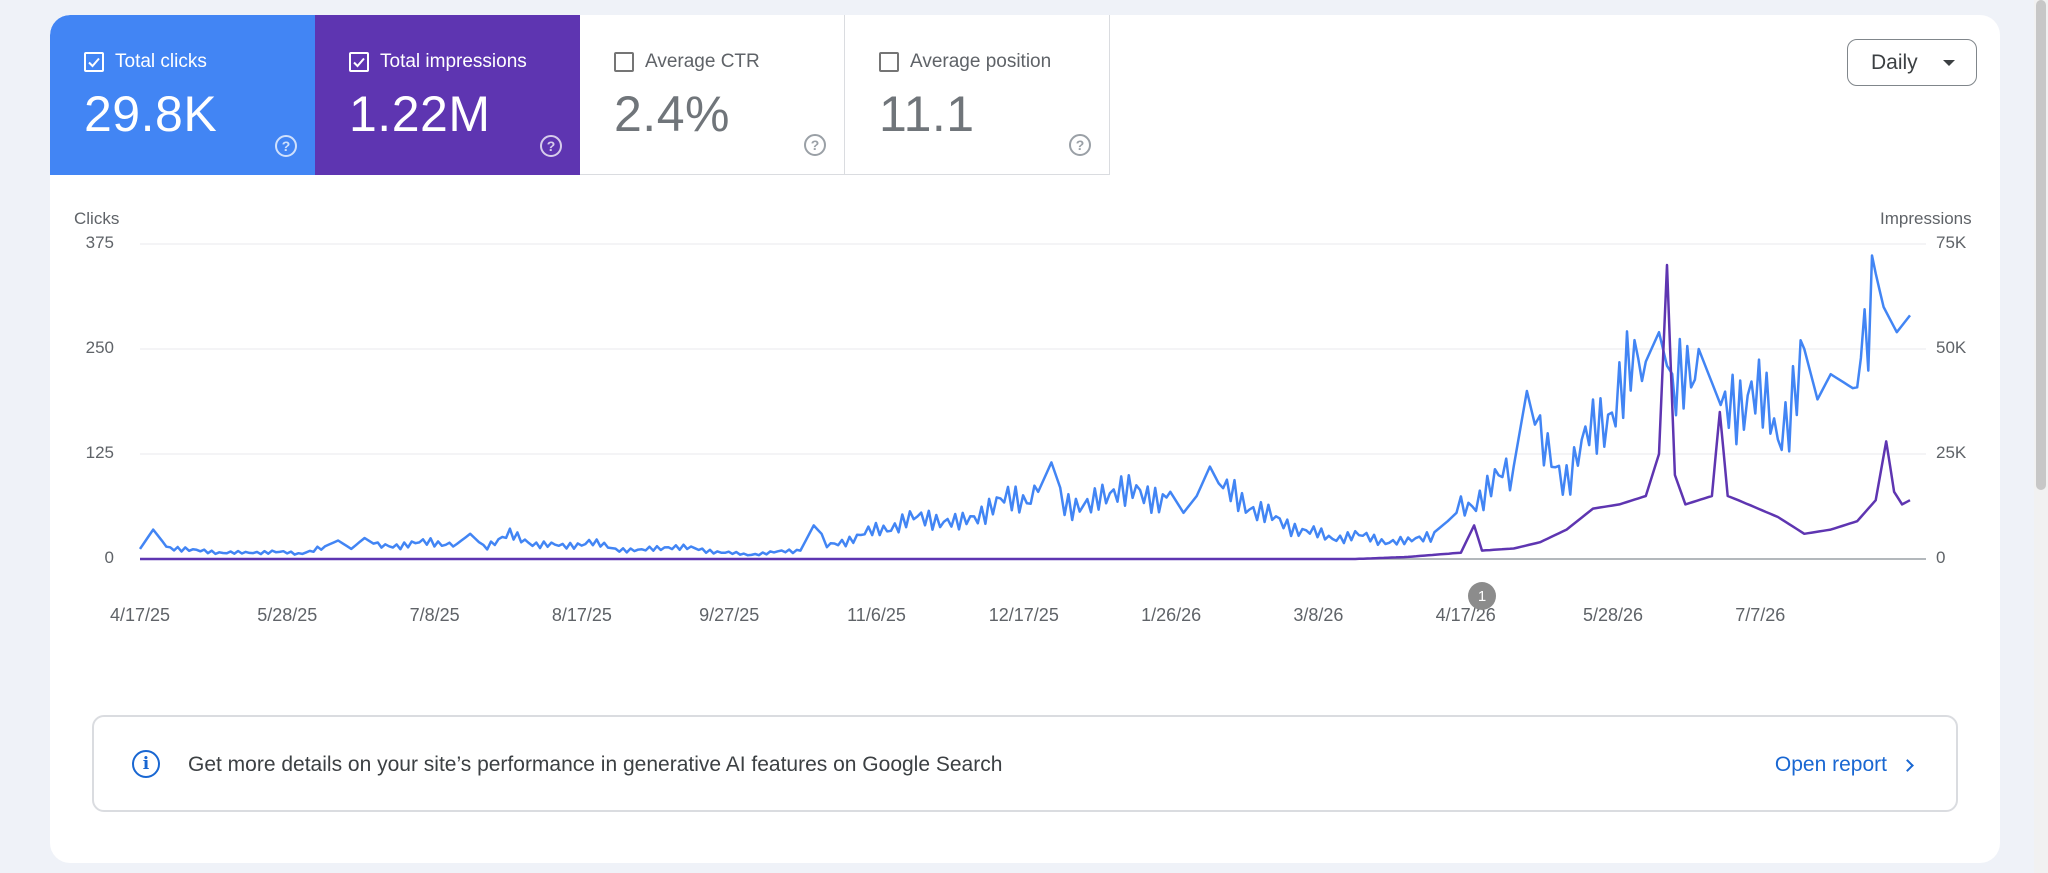 The height and width of the screenshot is (873, 2048). I want to click on scrollbar-thumb, so click(2041, 245).